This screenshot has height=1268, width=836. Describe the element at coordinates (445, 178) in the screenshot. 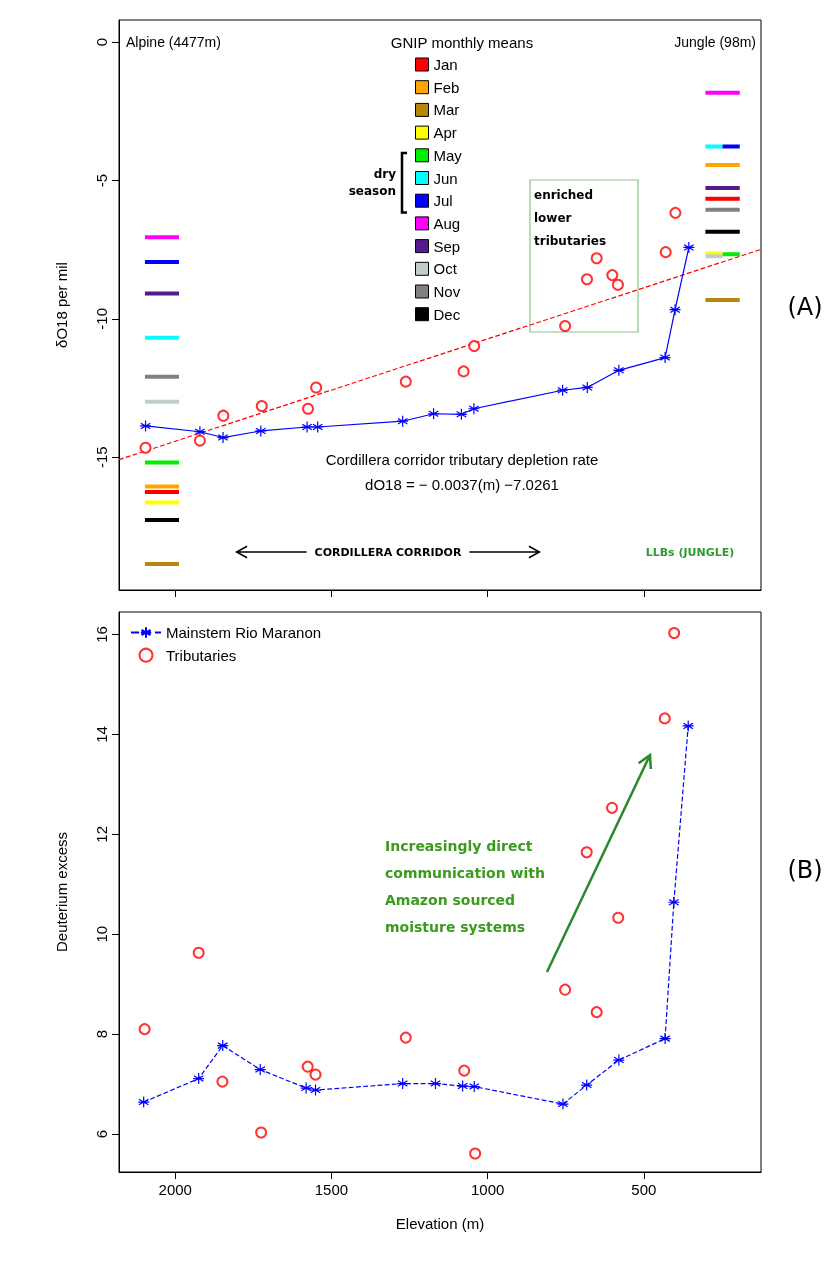

I see `legend-label: Jun` at that location.